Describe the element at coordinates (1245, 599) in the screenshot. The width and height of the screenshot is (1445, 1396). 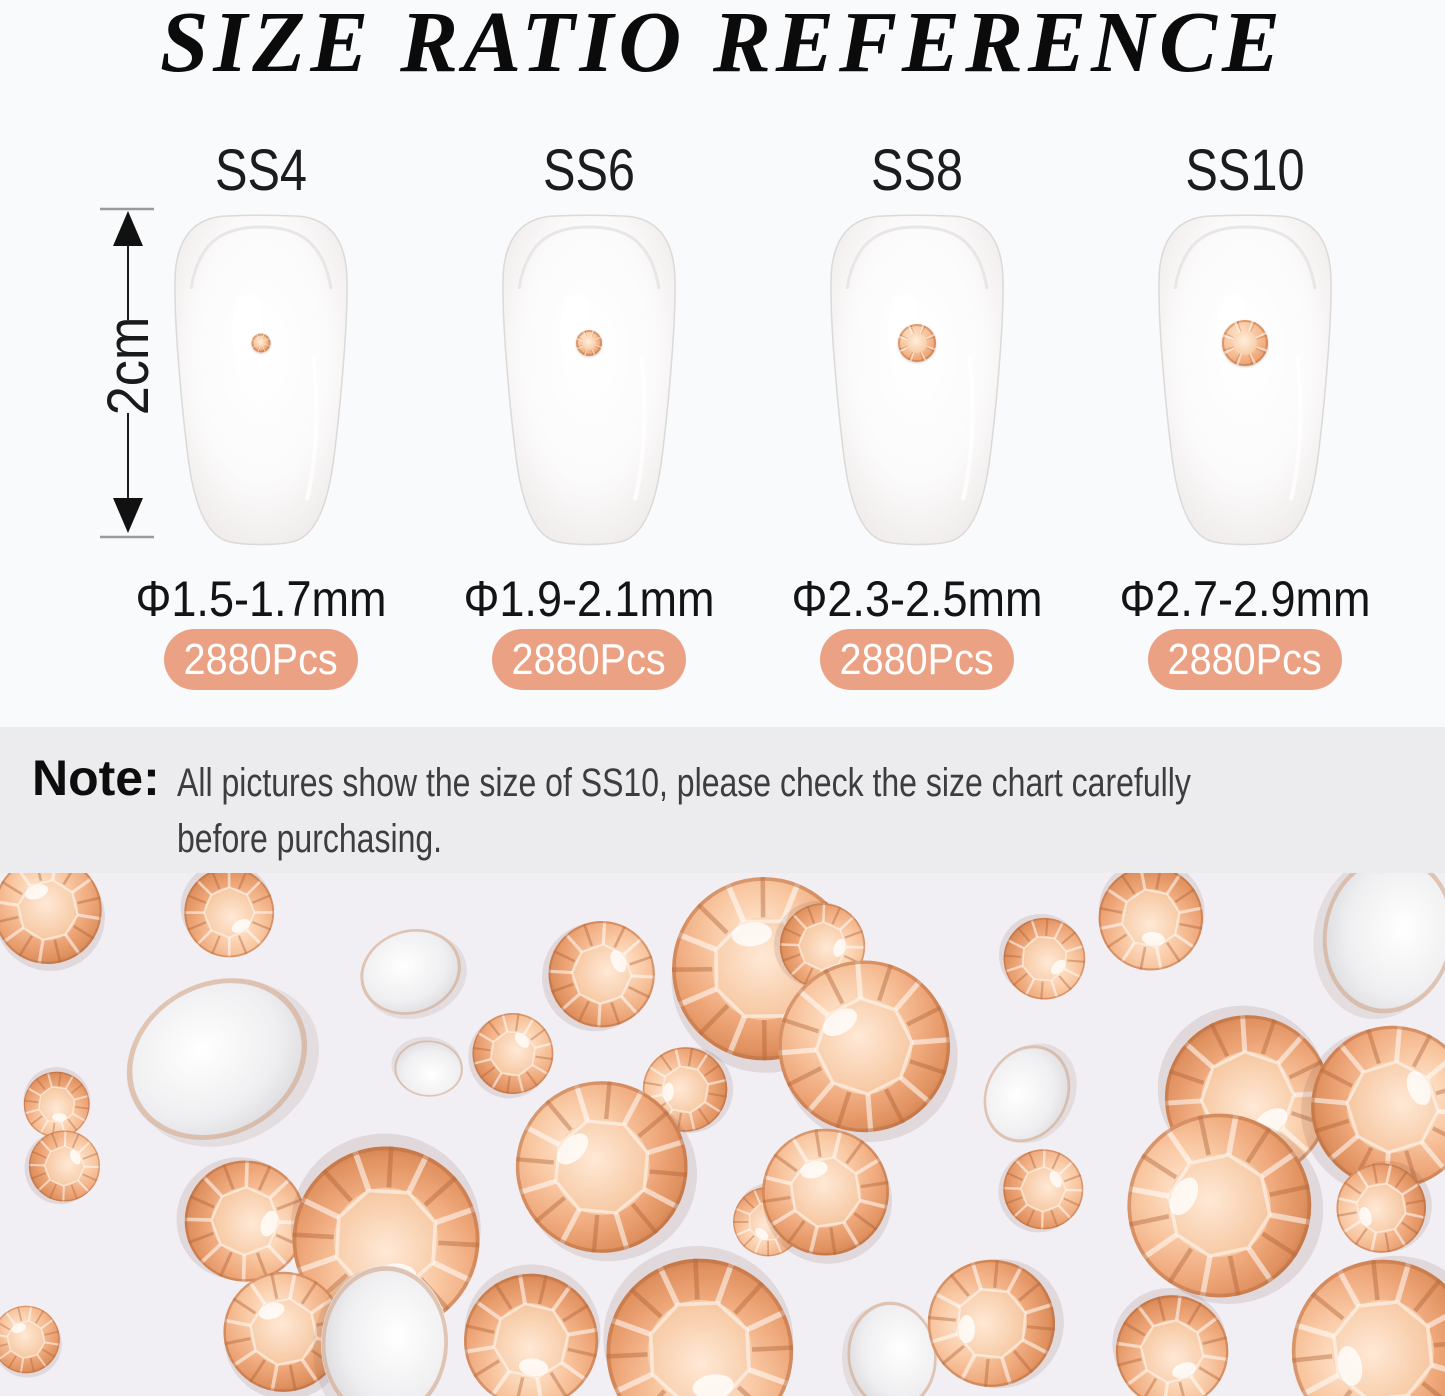
I see `diameter-label: Φ2.7-2.9mm` at that location.